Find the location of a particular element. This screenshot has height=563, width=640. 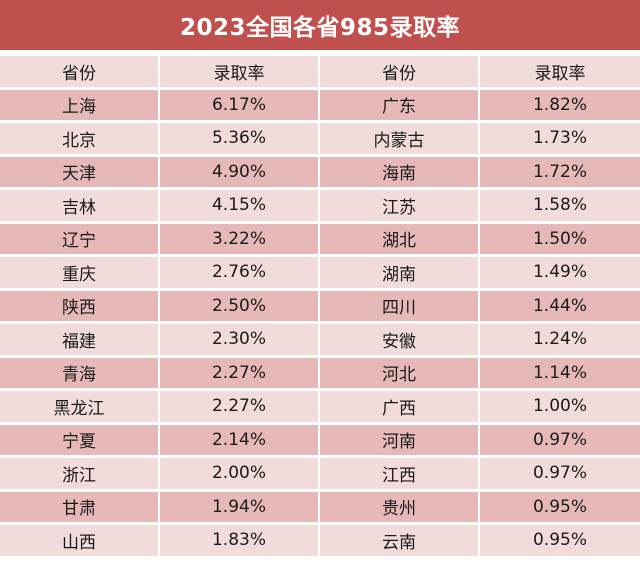

province-left-cell: 北京 is located at coordinates (80, 138).